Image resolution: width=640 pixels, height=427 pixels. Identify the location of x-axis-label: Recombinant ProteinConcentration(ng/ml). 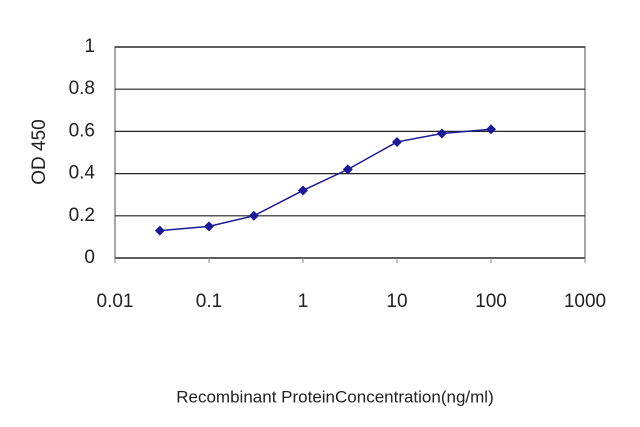
(335, 396).